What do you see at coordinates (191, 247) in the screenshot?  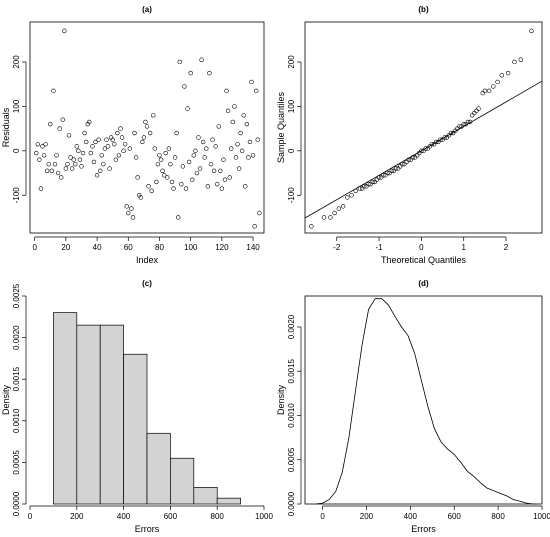 I see `x-tick-label: 100` at bounding box center [191, 247].